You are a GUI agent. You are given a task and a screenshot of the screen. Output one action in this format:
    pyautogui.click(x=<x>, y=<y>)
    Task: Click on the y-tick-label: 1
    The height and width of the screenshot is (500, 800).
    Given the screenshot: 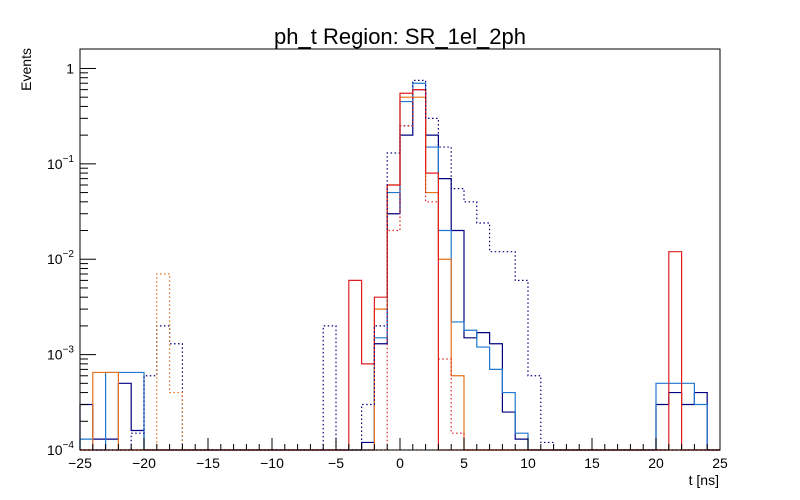 What is the action you would take?
    pyautogui.click(x=70, y=68)
    